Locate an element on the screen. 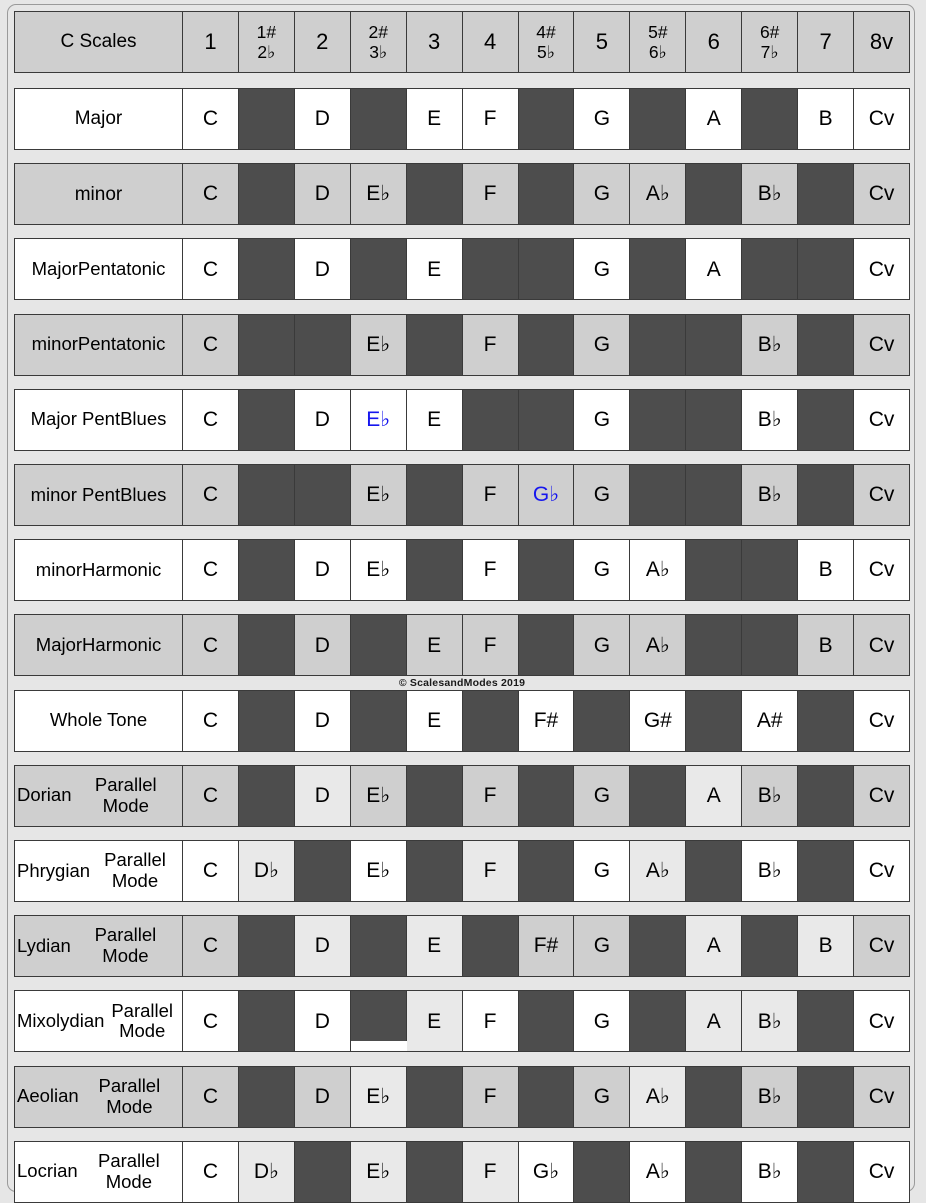  scale-row: minor Pent Blues C E♭ F G♭ G B♭ Cv is located at coordinates (462, 495).